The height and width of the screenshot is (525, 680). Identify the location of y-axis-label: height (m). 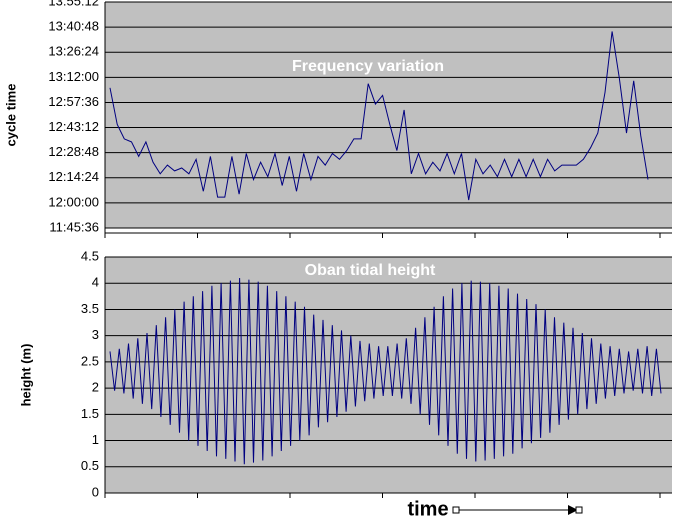
(25, 375).